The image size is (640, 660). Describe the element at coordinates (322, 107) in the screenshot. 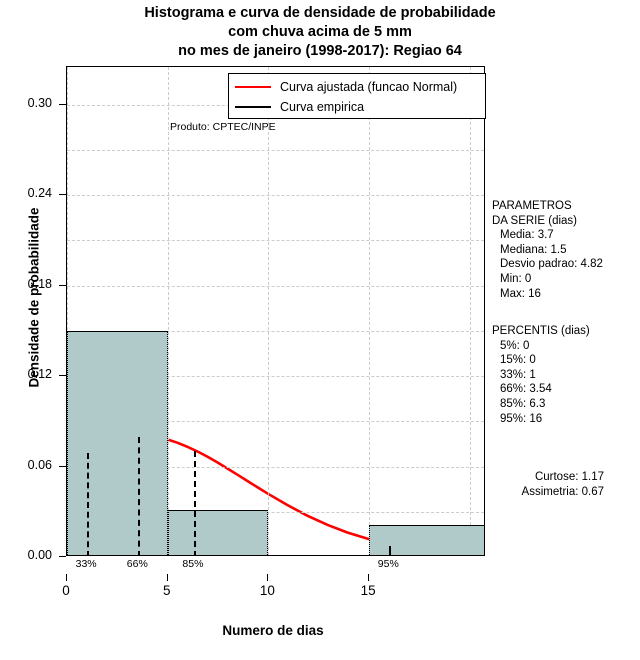

I see `legend-label-empirical: Curva empirica` at that location.